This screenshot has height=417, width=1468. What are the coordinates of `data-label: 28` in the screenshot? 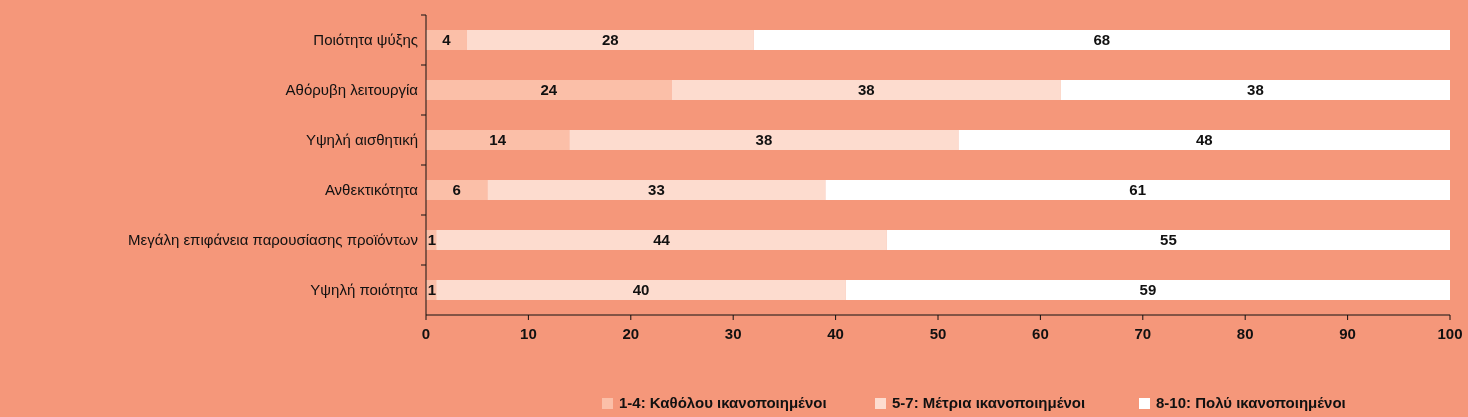 It's located at (610, 40).